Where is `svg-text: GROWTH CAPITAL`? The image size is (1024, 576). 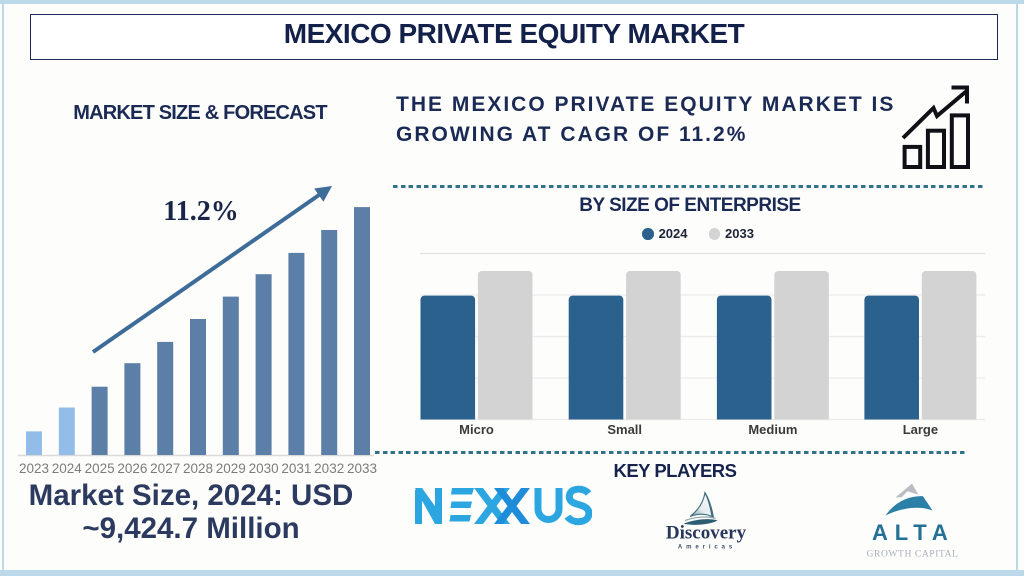
svg-text: GROWTH CAPITAL is located at coordinates (913, 554).